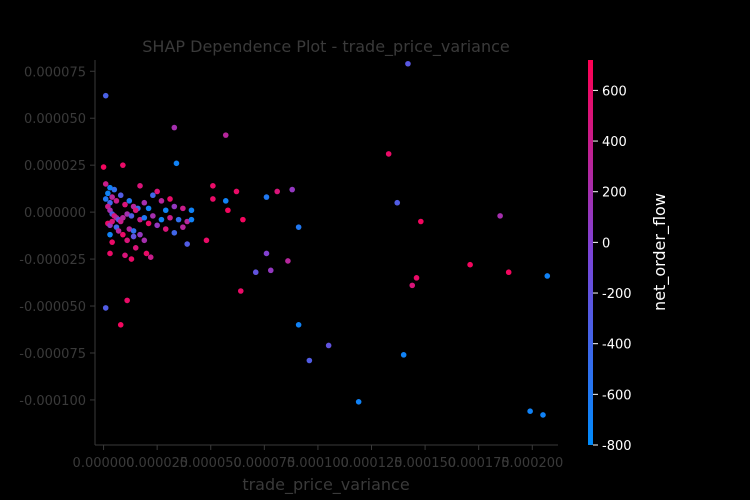  I want to click on x-tick-label: 0.000100, so click(318, 463).